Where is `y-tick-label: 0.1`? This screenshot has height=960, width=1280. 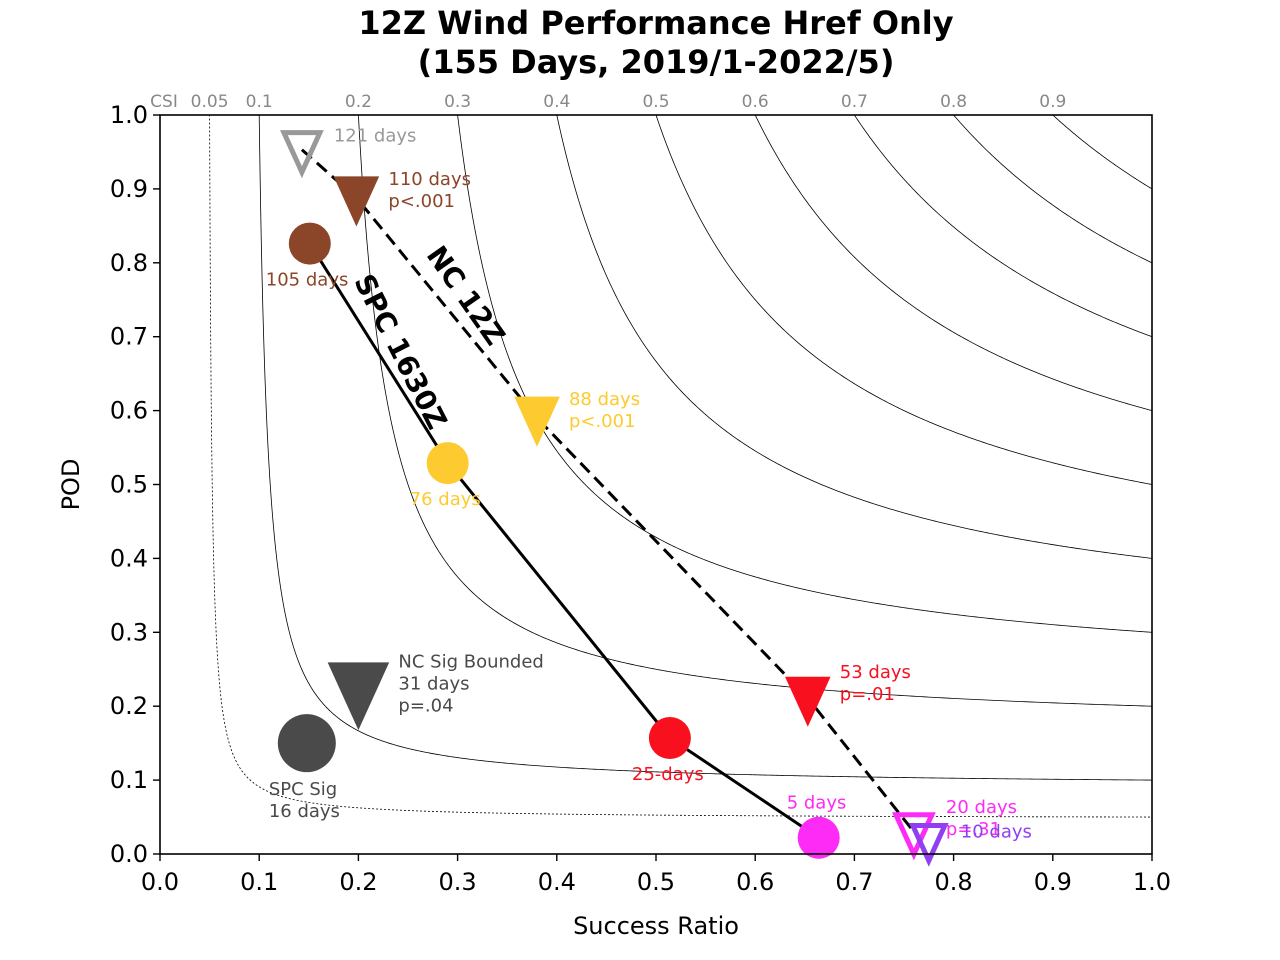 y-tick-label: 0.1 is located at coordinates (129, 780).